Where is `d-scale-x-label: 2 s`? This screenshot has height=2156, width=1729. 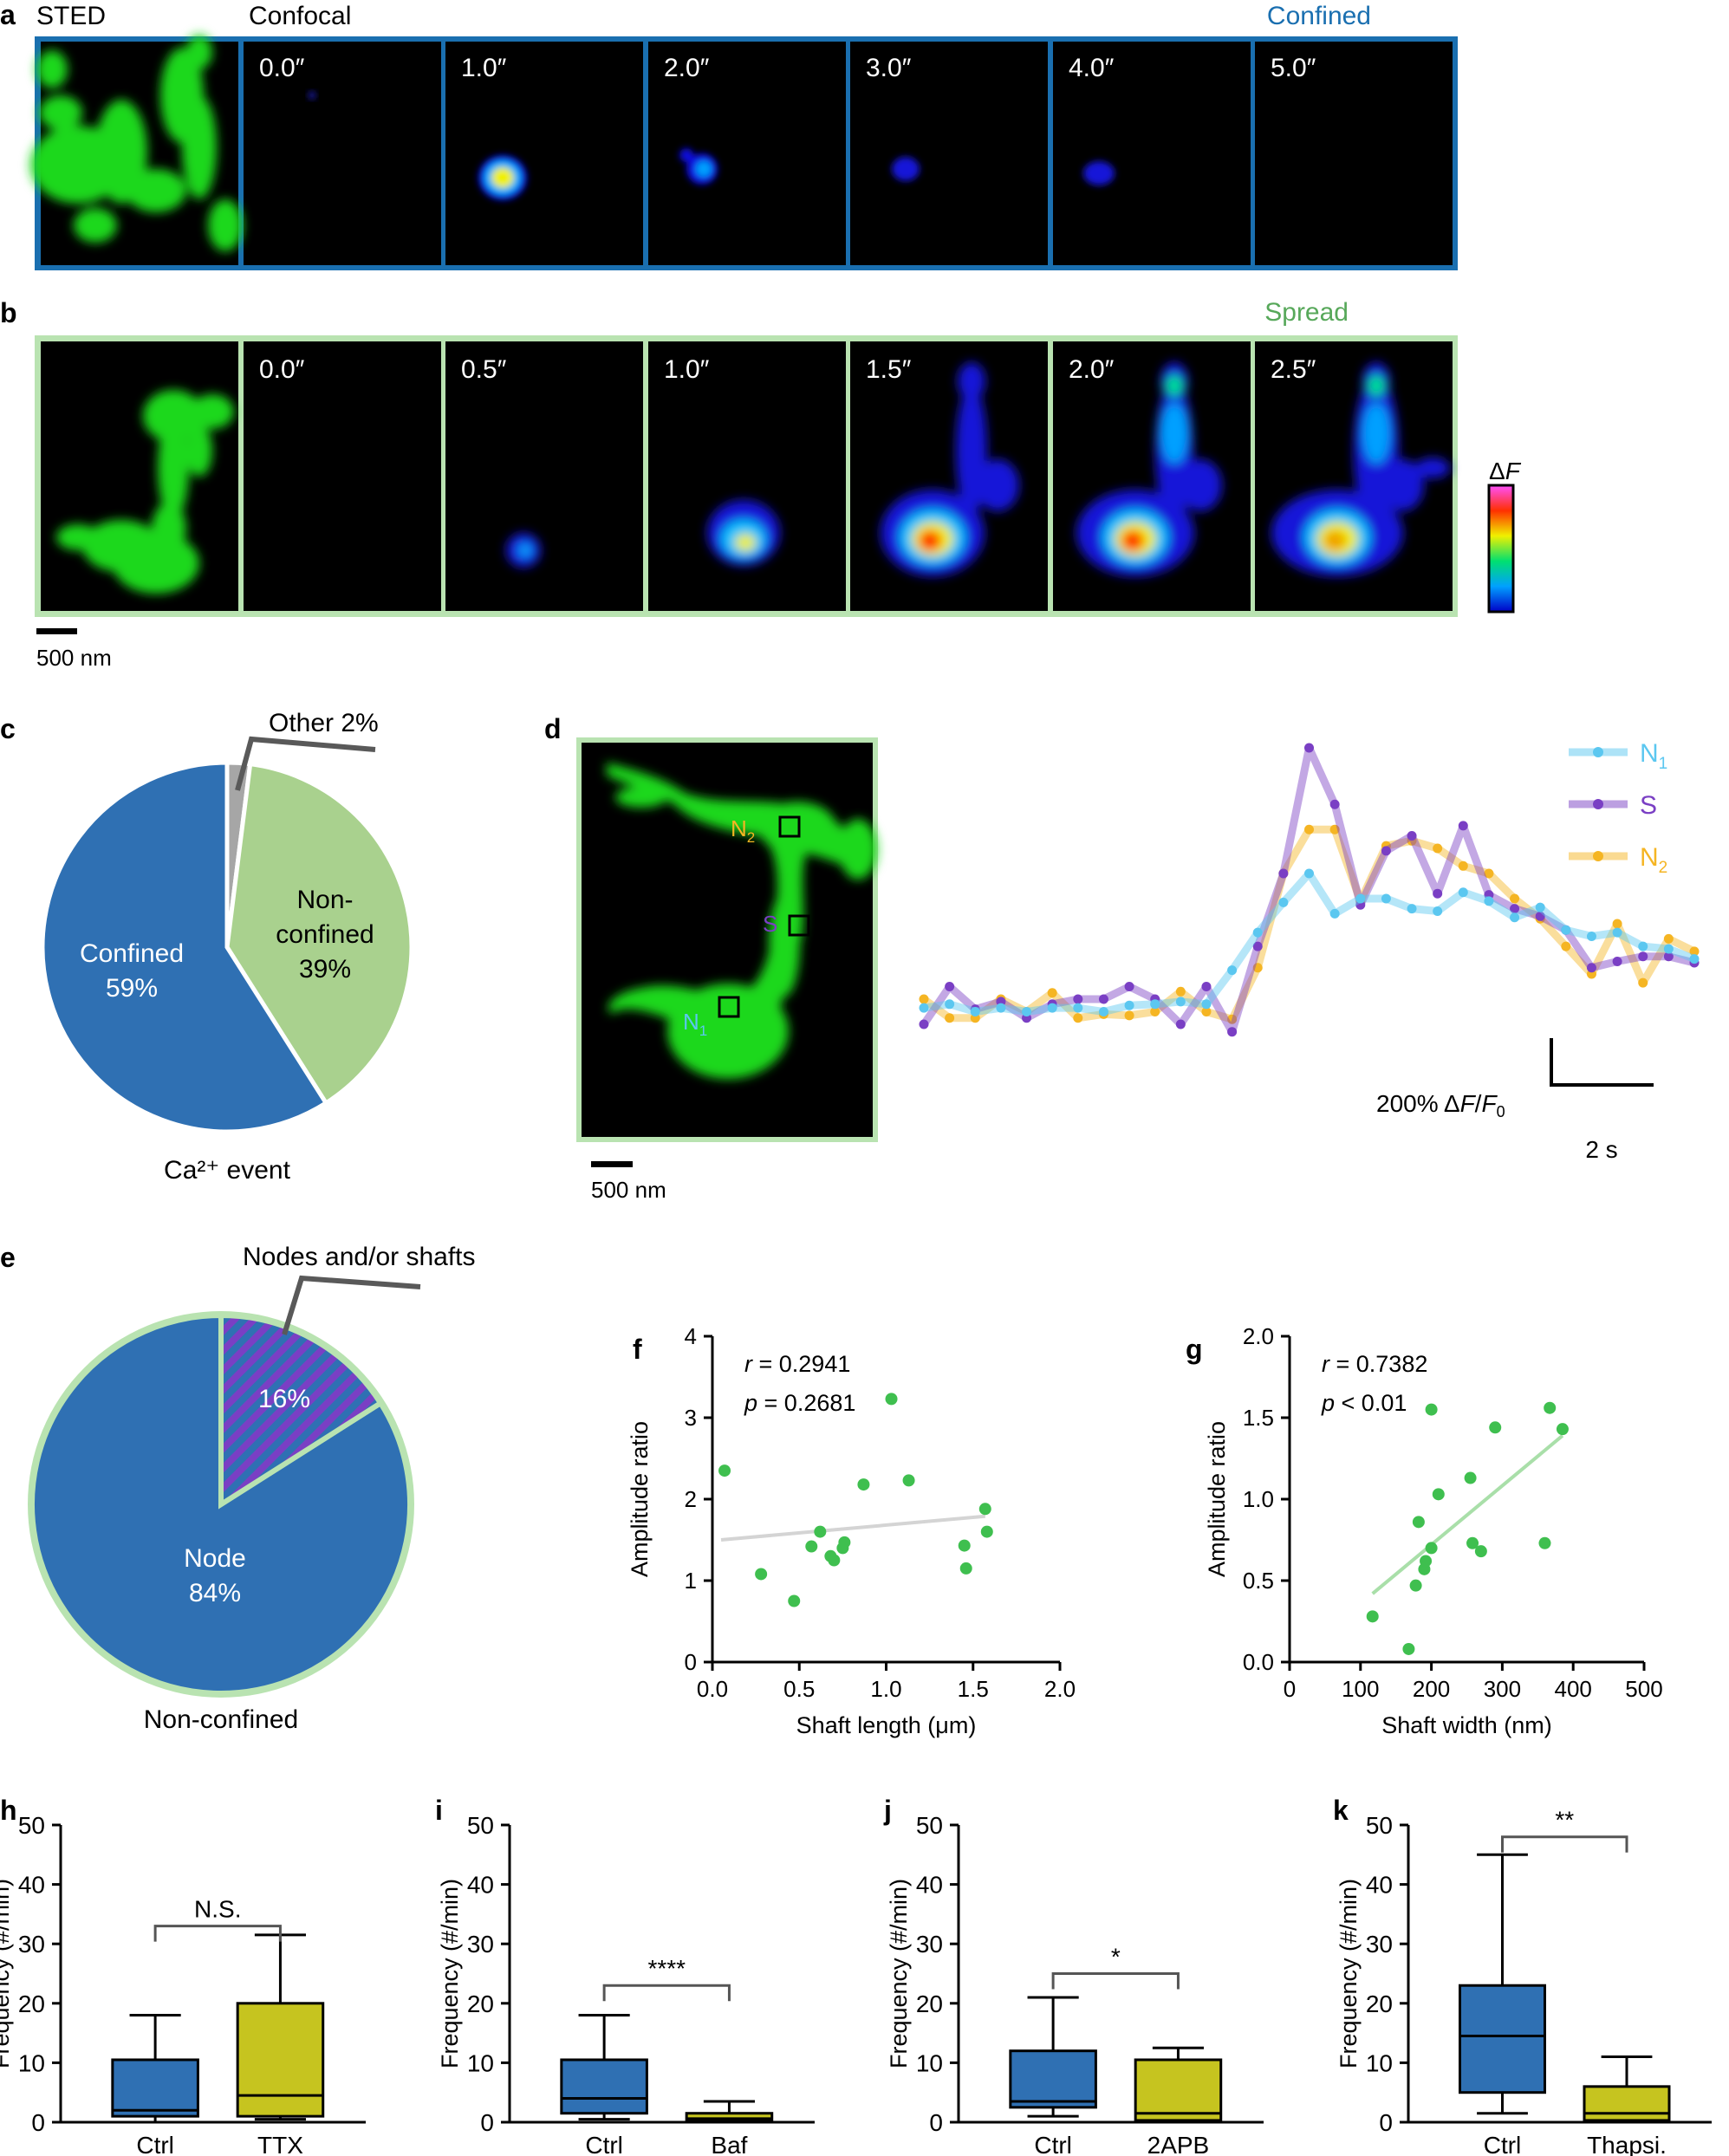 d-scale-x-label: 2 s is located at coordinates (1601, 1149).